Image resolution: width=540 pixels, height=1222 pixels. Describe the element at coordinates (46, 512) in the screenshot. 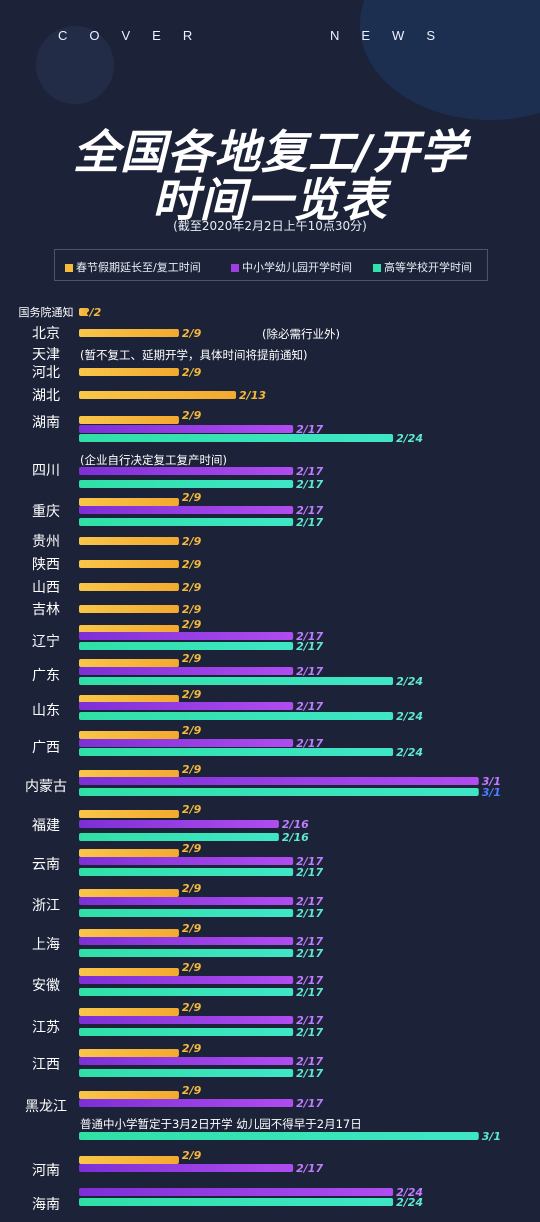

I see `row-label: 重庆` at that location.